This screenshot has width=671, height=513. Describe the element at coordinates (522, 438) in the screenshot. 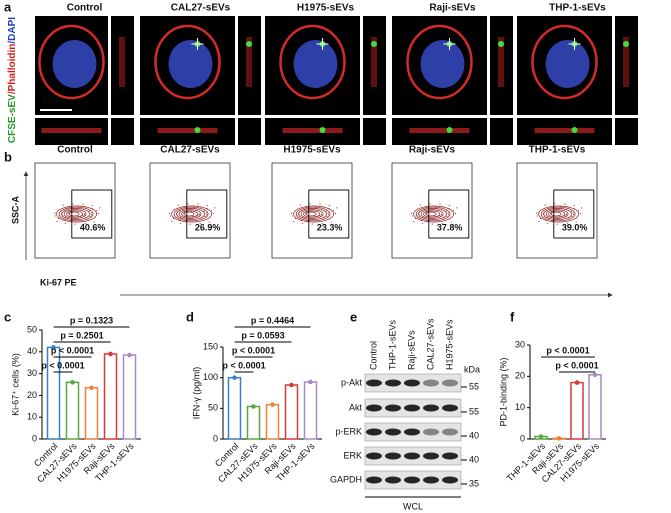

I see `y-tick-label: 0` at that location.